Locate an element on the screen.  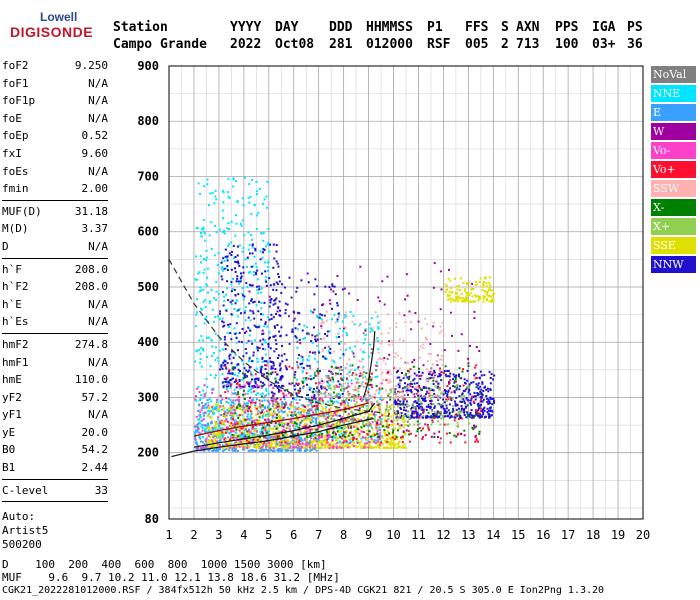
param-row: hmE 110.0 is located at coordinates (55, 380).